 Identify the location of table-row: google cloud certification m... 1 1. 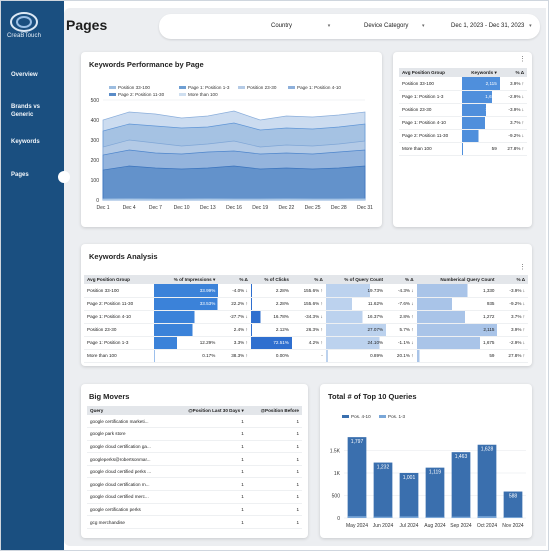
(194, 484).